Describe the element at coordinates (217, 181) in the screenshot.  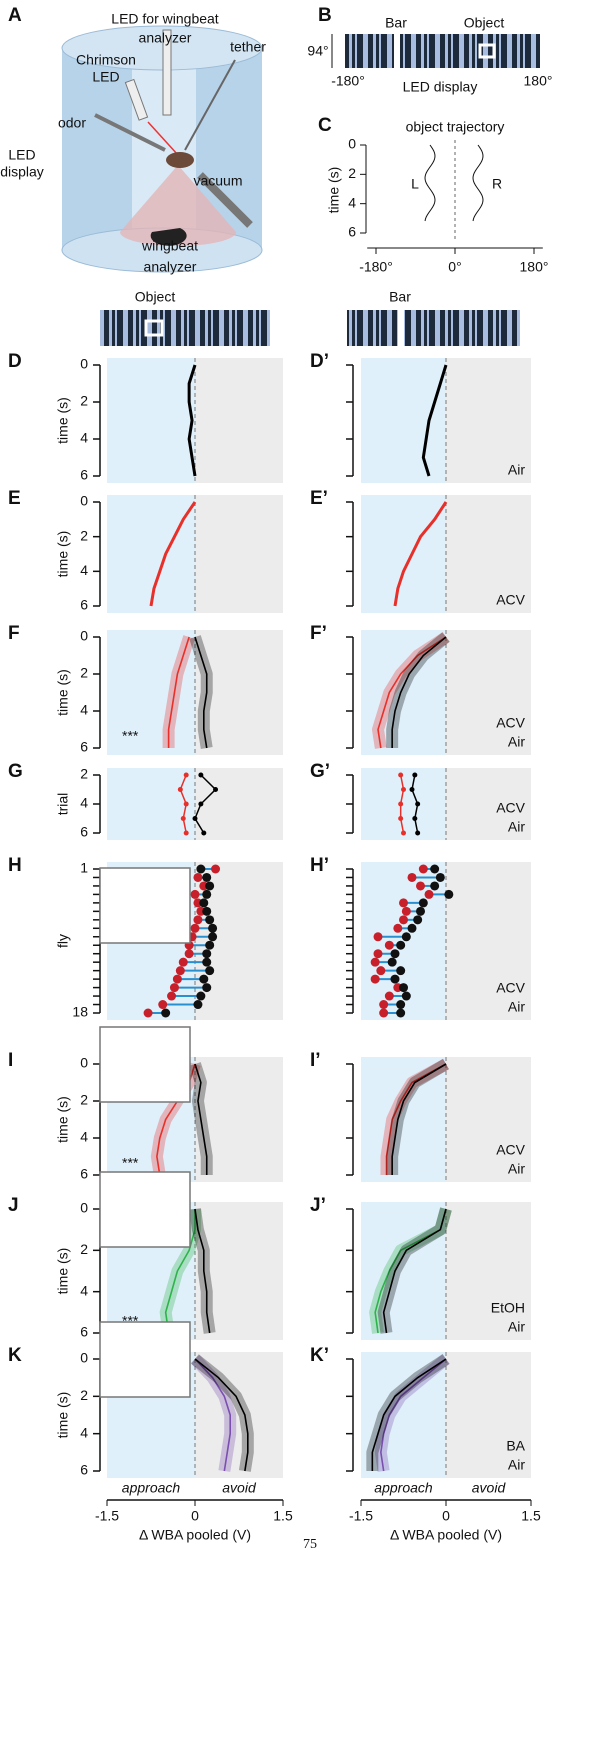
I see `label: vacuum` at that location.